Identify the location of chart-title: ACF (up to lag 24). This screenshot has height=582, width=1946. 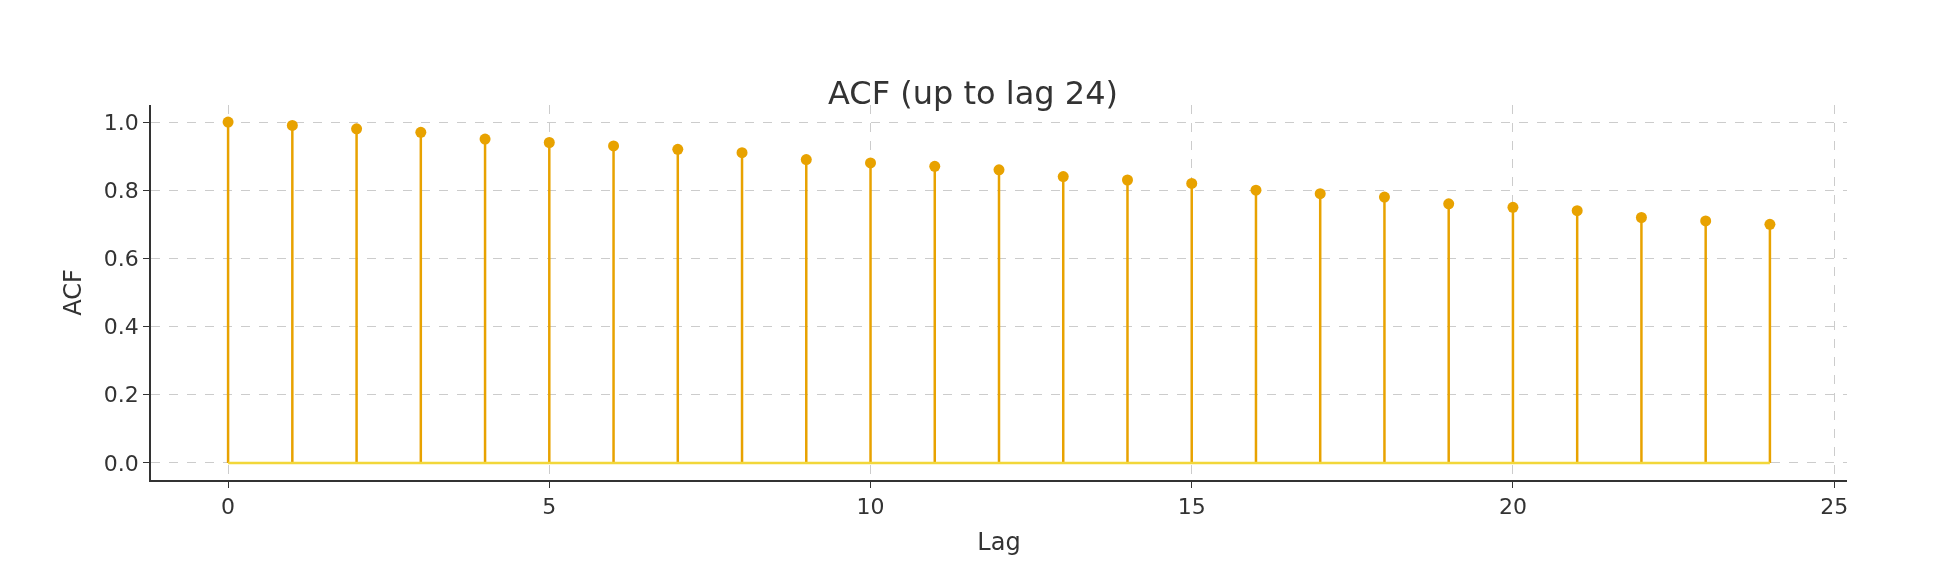
(973, 92).